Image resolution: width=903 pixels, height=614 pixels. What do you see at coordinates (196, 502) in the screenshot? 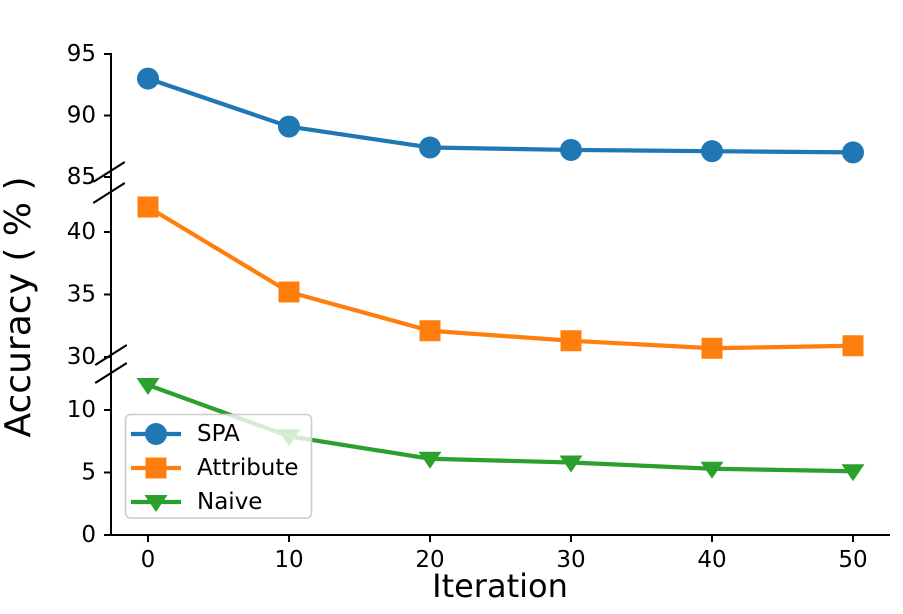
I see `legend-item-naive: Naive` at bounding box center [196, 502].